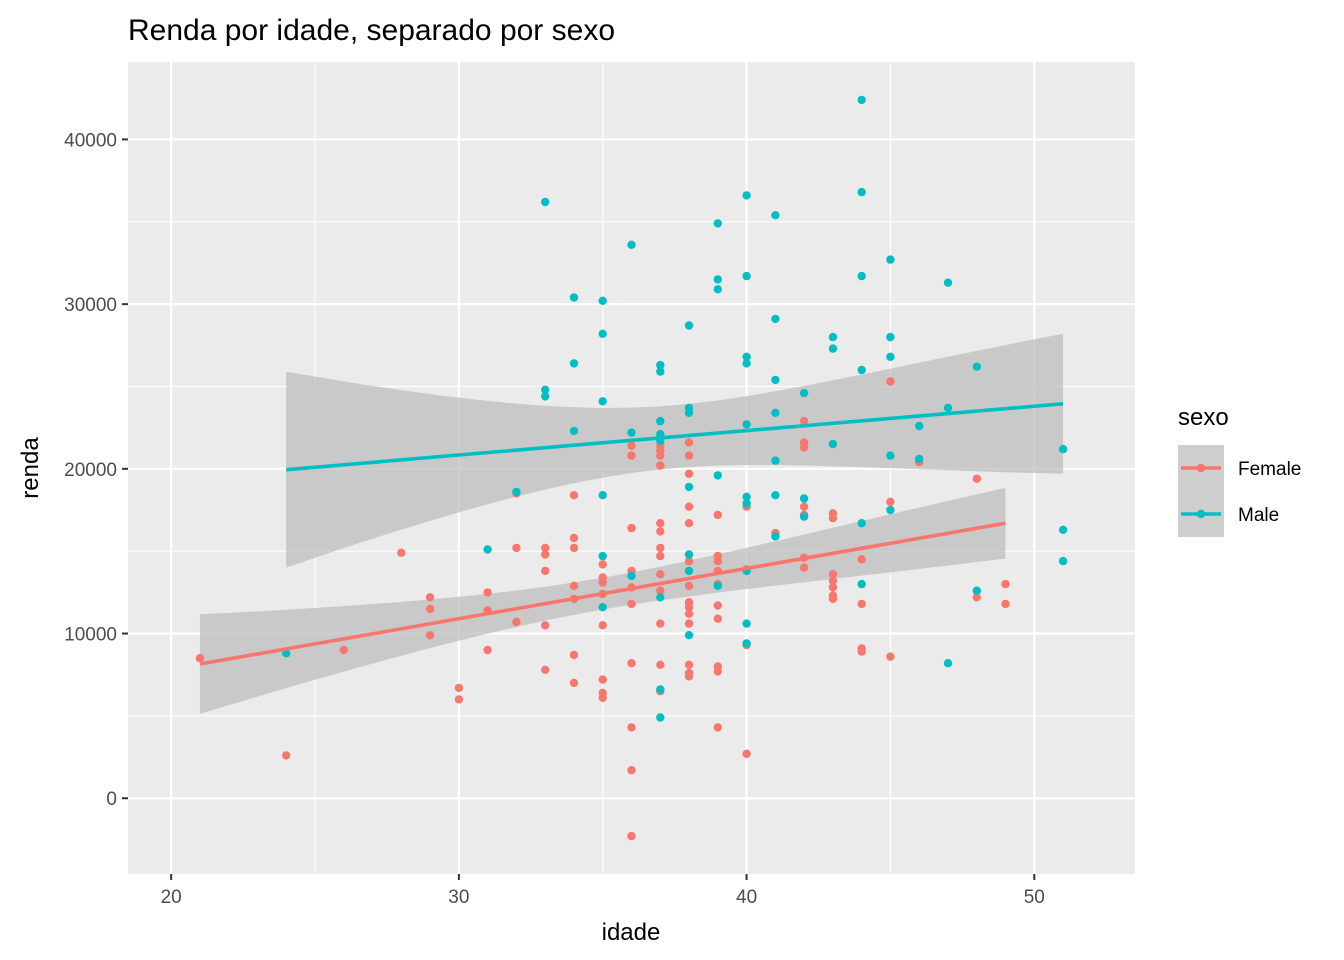  Describe the element at coordinates (111, 799) in the screenshot. I see `y-tick-label: 0` at that location.